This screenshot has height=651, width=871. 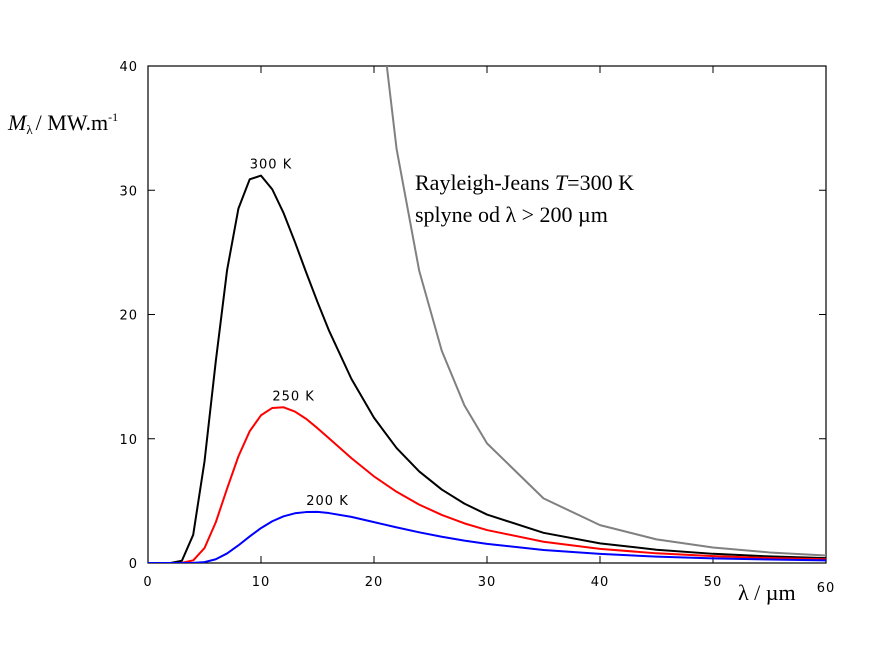 What do you see at coordinates (562, 182) in the screenshot?
I see `annotation-part: T` at bounding box center [562, 182].